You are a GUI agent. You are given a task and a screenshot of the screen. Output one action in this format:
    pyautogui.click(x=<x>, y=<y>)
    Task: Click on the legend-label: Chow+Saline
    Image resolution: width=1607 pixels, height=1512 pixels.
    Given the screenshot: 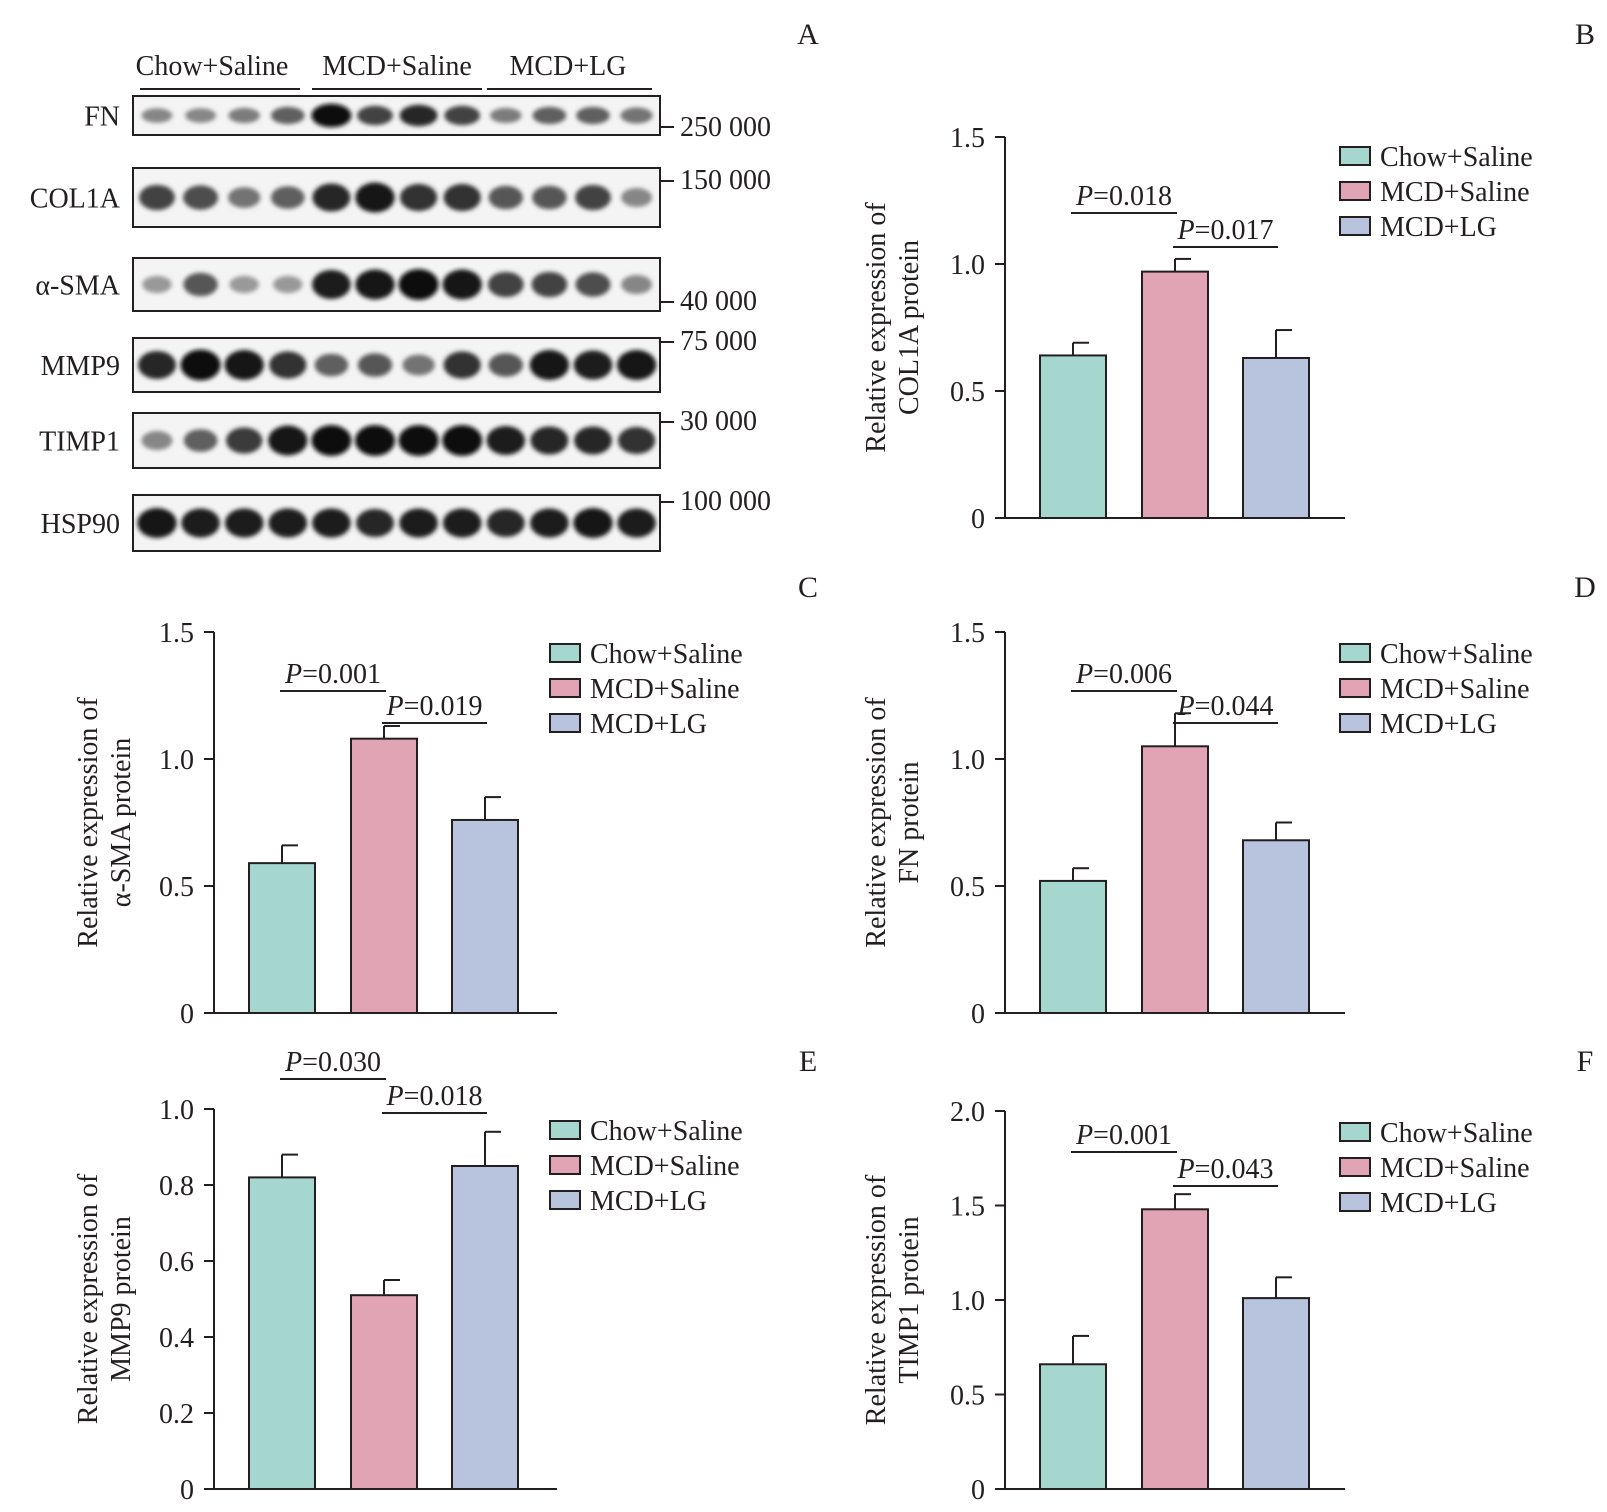 What is the action you would take?
    pyautogui.click(x=1456, y=1133)
    